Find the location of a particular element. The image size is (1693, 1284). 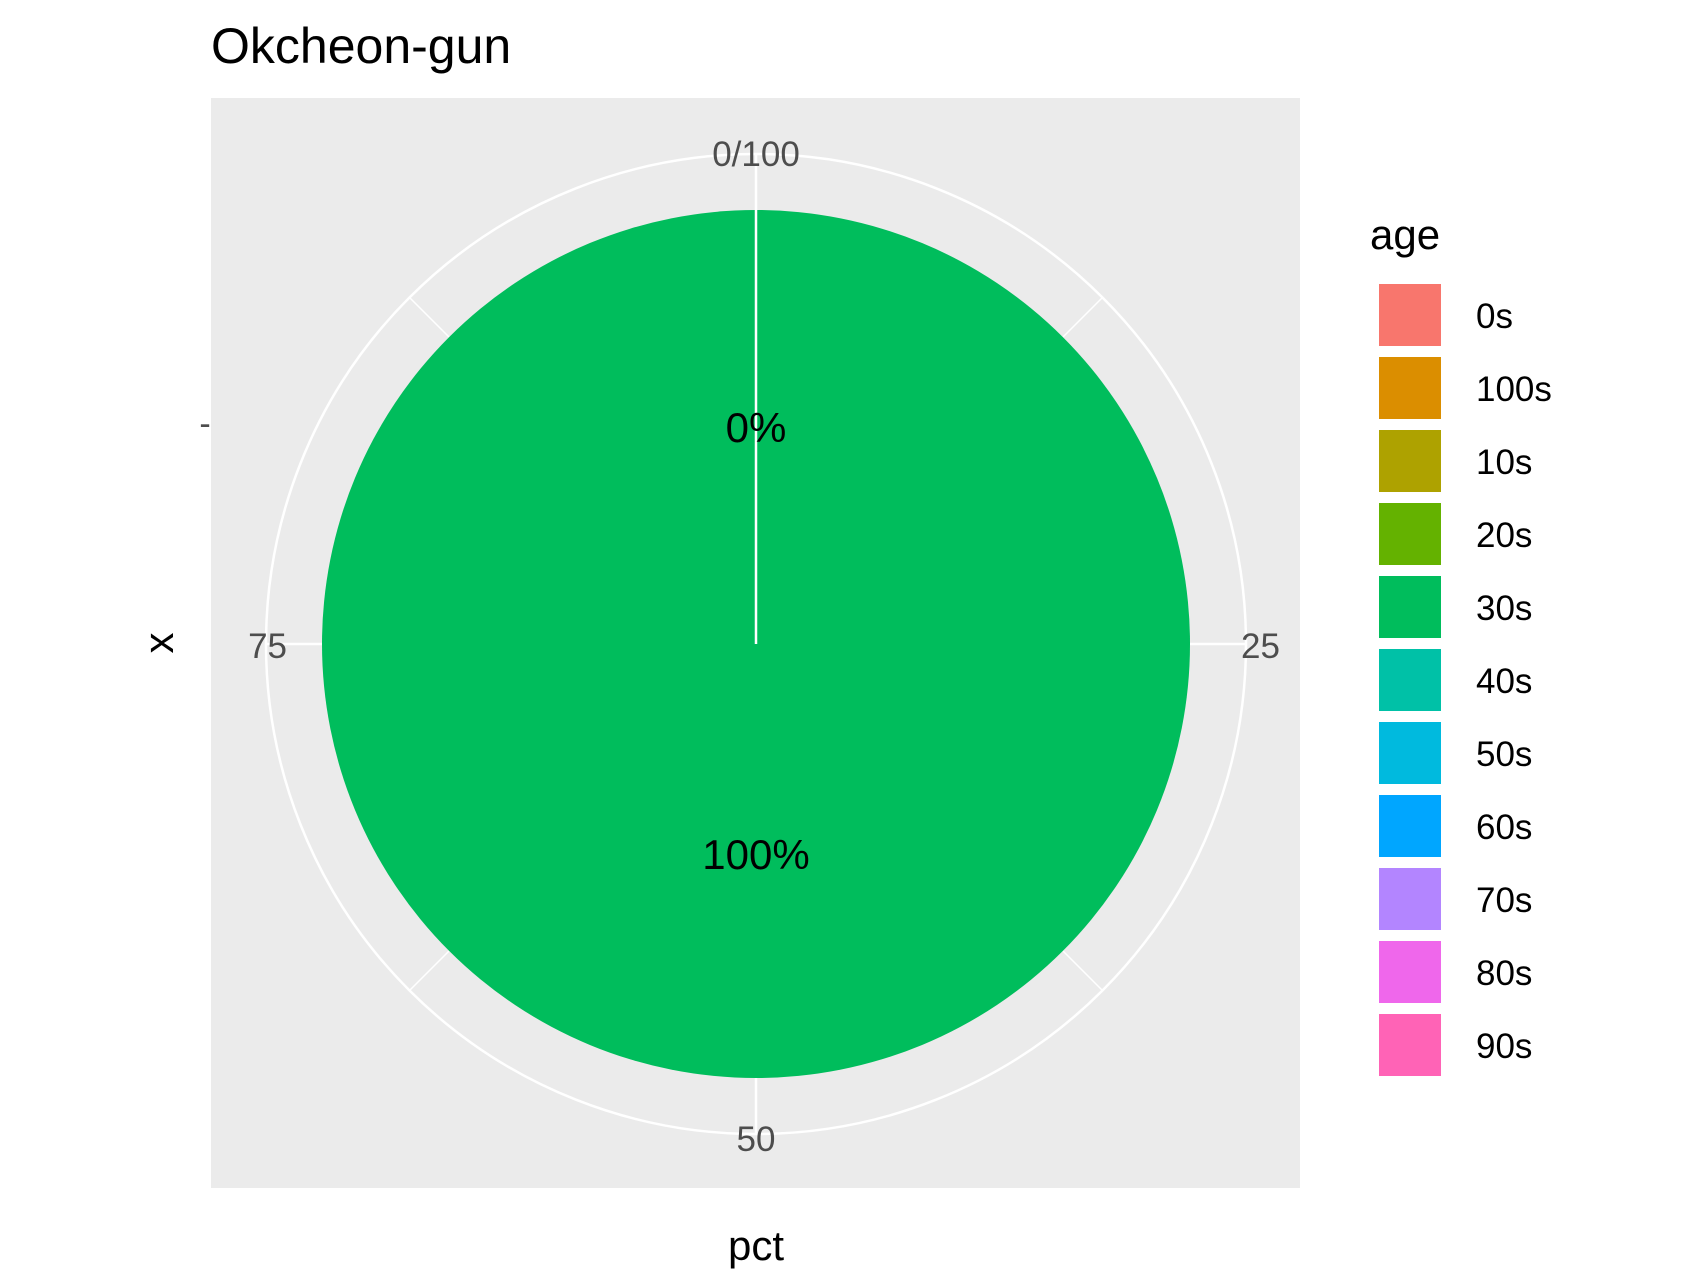

legend-key-100s is located at coordinates (1410, 388).